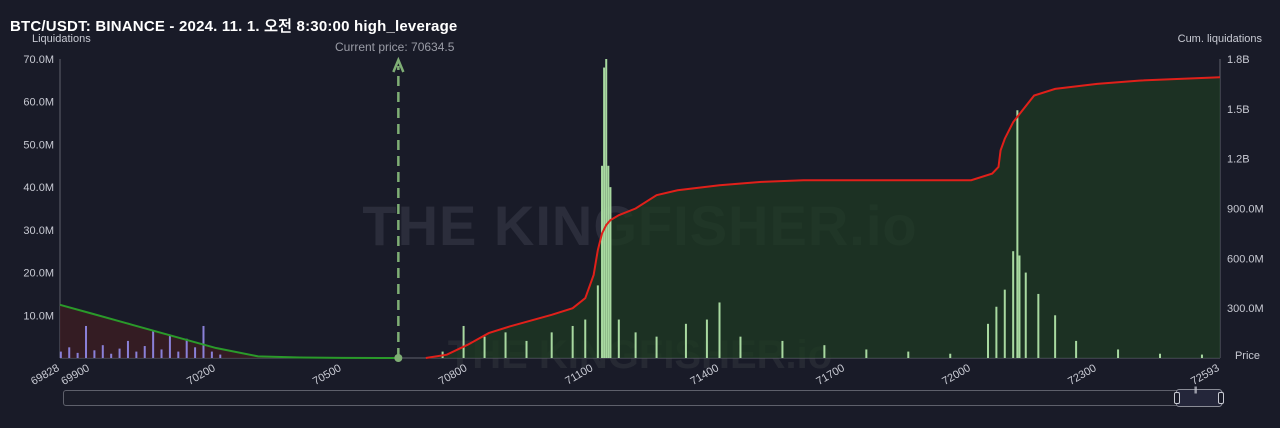  I want to click on y2-tick-label: 300.0M, so click(1245, 309).